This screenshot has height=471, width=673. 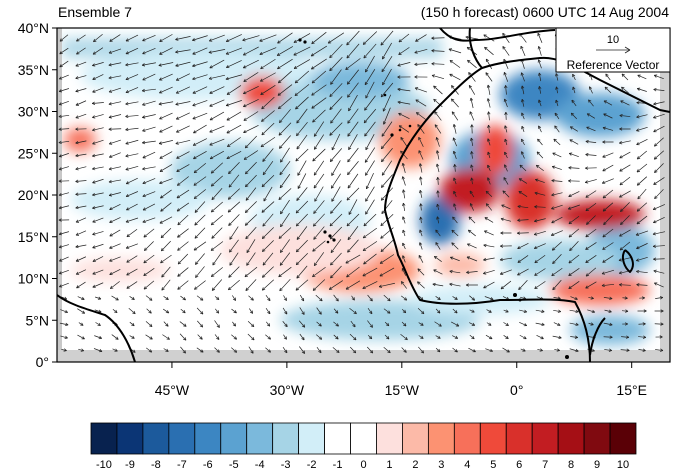 I want to click on lon-tick-label: 15°W, so click(x=402, y=390).